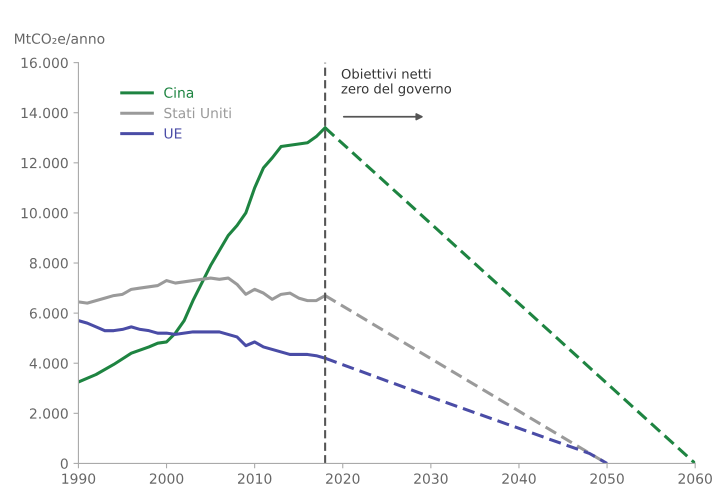 This screenshot has width=713, height=501. I want to click on x-tick-label: 2020, so click(343, 478).